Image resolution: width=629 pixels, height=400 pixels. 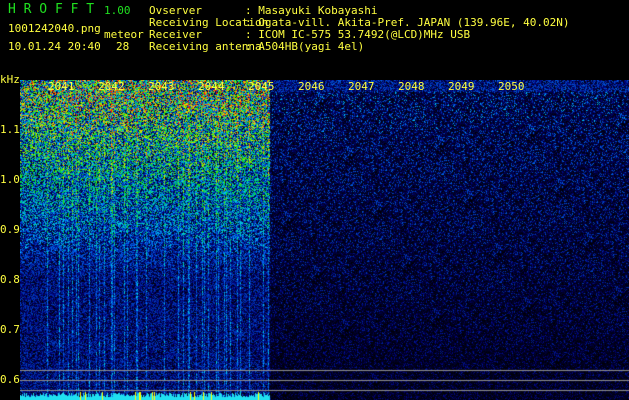 What do you see at coordinates (361, 86) in the screenshot?
I see `x-tick-label: 2047` at bounding box center [361, 86].